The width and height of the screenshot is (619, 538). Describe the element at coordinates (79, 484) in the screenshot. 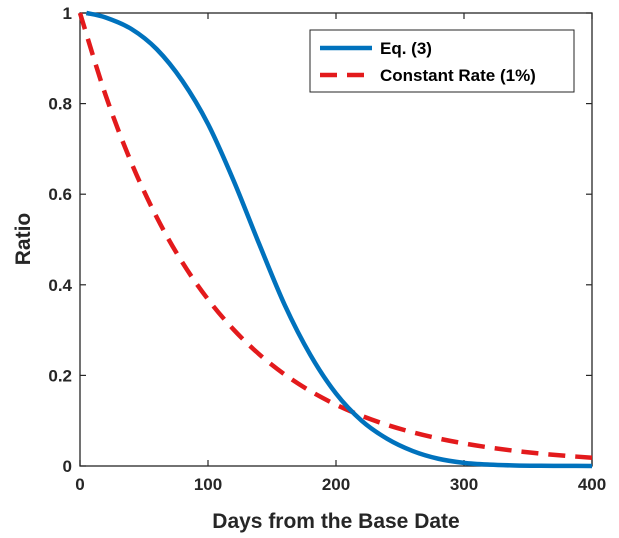

I see `x-tick-label: 0` at that location.